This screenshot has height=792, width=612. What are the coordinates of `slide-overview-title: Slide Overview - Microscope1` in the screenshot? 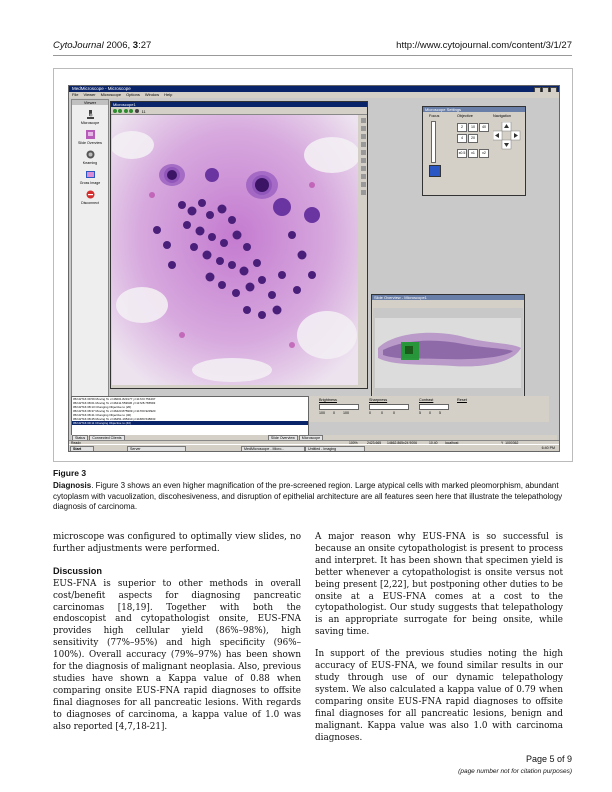 It's located at (448, 297).